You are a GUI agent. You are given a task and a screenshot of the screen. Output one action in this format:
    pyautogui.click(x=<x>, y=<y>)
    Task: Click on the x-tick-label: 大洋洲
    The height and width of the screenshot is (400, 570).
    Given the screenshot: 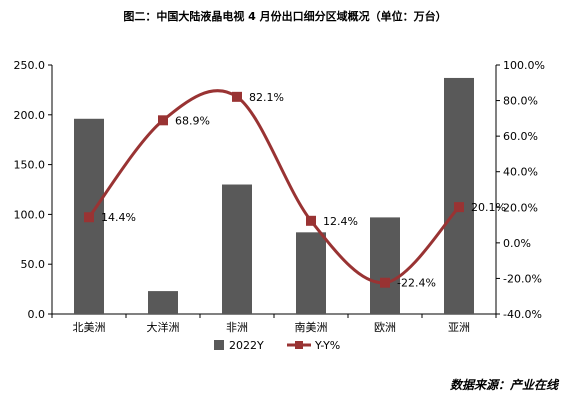 What is the action you would take?
    pyautogui.click(x=163, y=327)
    